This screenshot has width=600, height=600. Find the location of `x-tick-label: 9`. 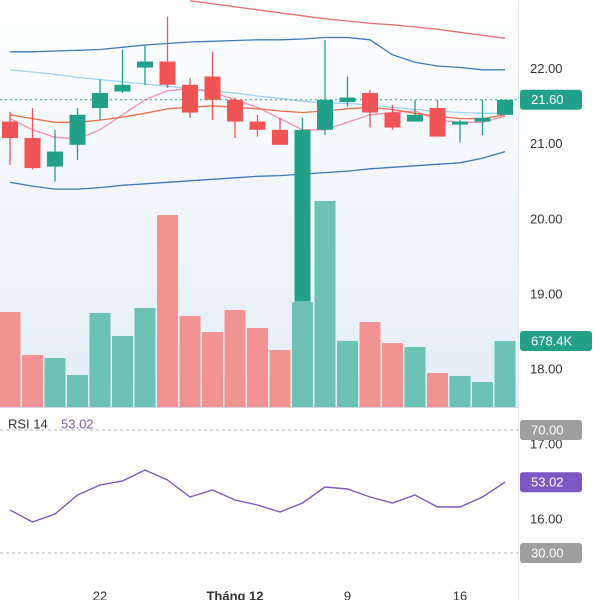

x-tick-label: 9 is located at coordinates (347, 594).